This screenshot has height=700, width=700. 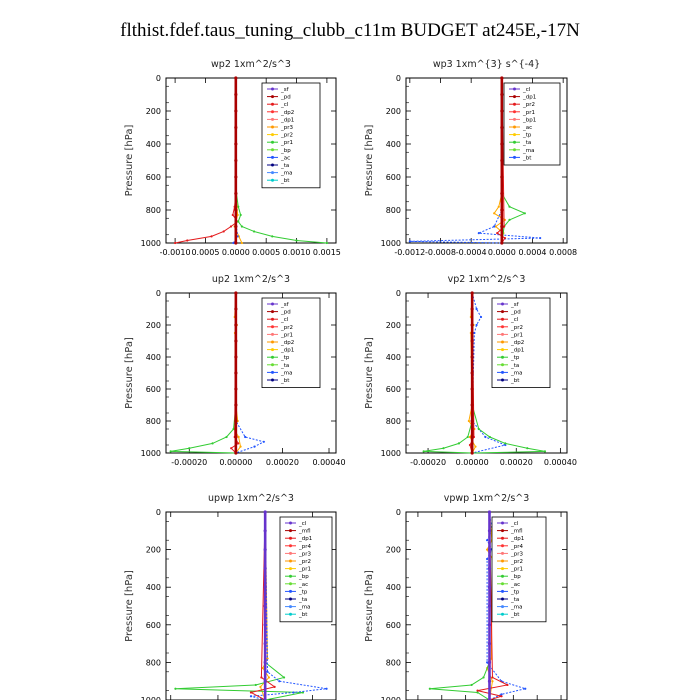 What do you see at coordinates (297, 252) in the screenshot?
I see `x-tick-label: 0.0010` at bounding box center [297, 252].